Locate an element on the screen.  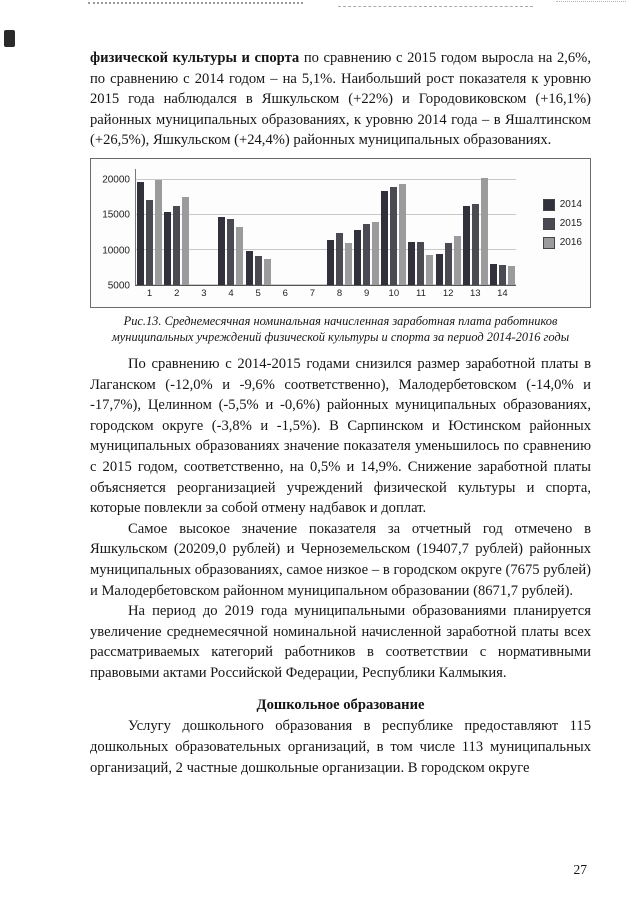
page-number: 27 is located at coordinates (580, 869).